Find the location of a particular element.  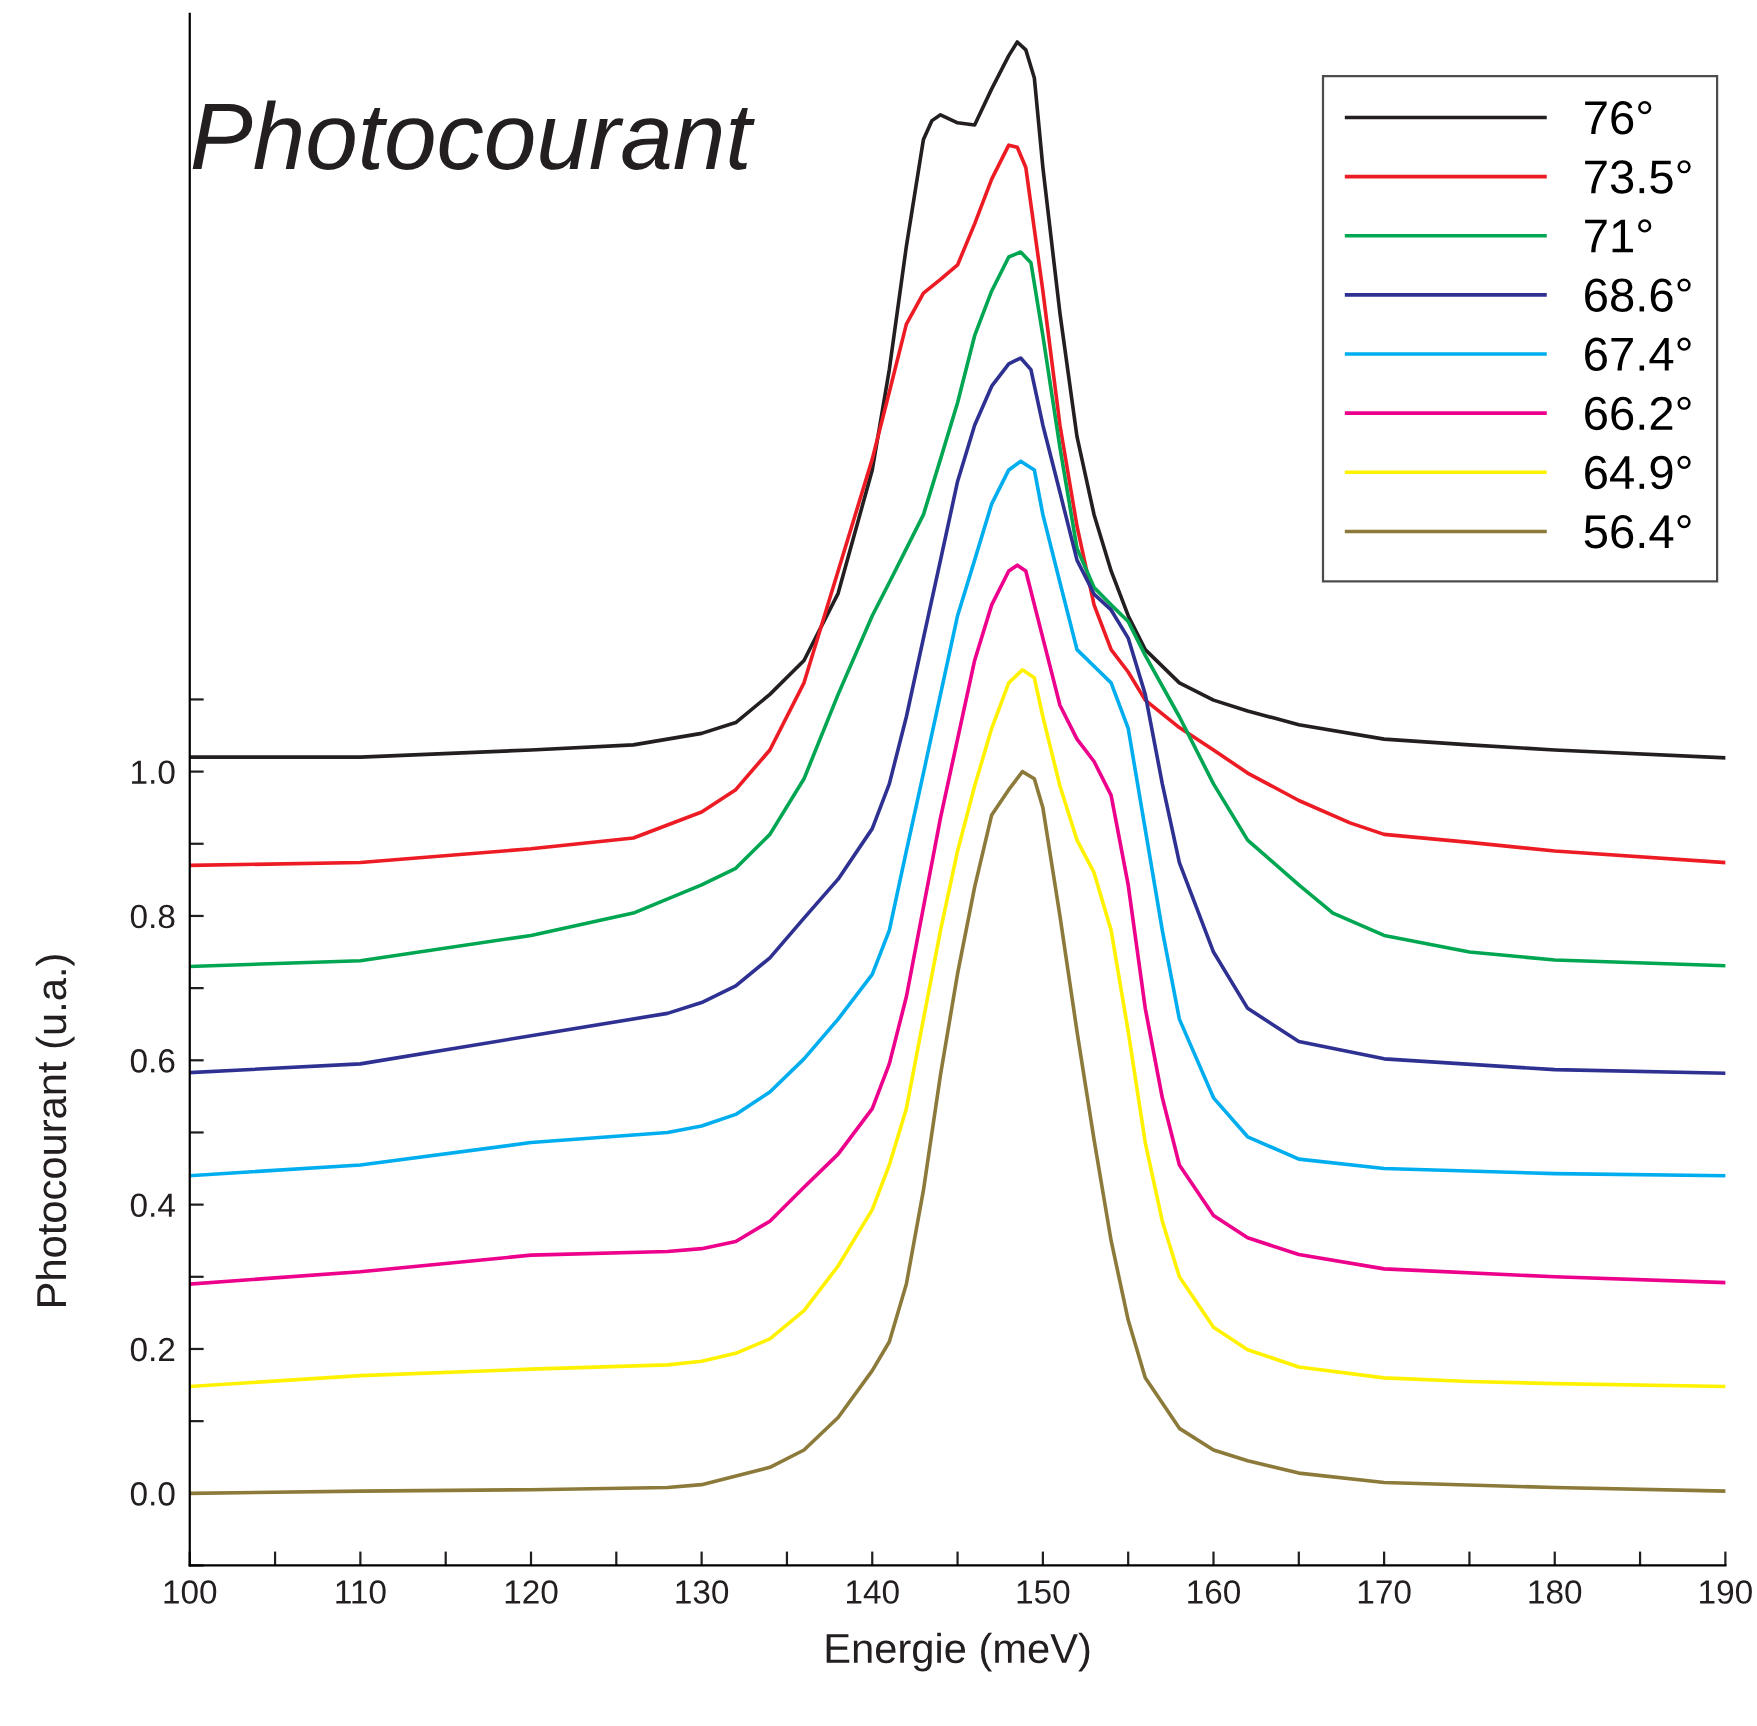

x-tick-label: 170 is located at coordinates (1384, 1592).